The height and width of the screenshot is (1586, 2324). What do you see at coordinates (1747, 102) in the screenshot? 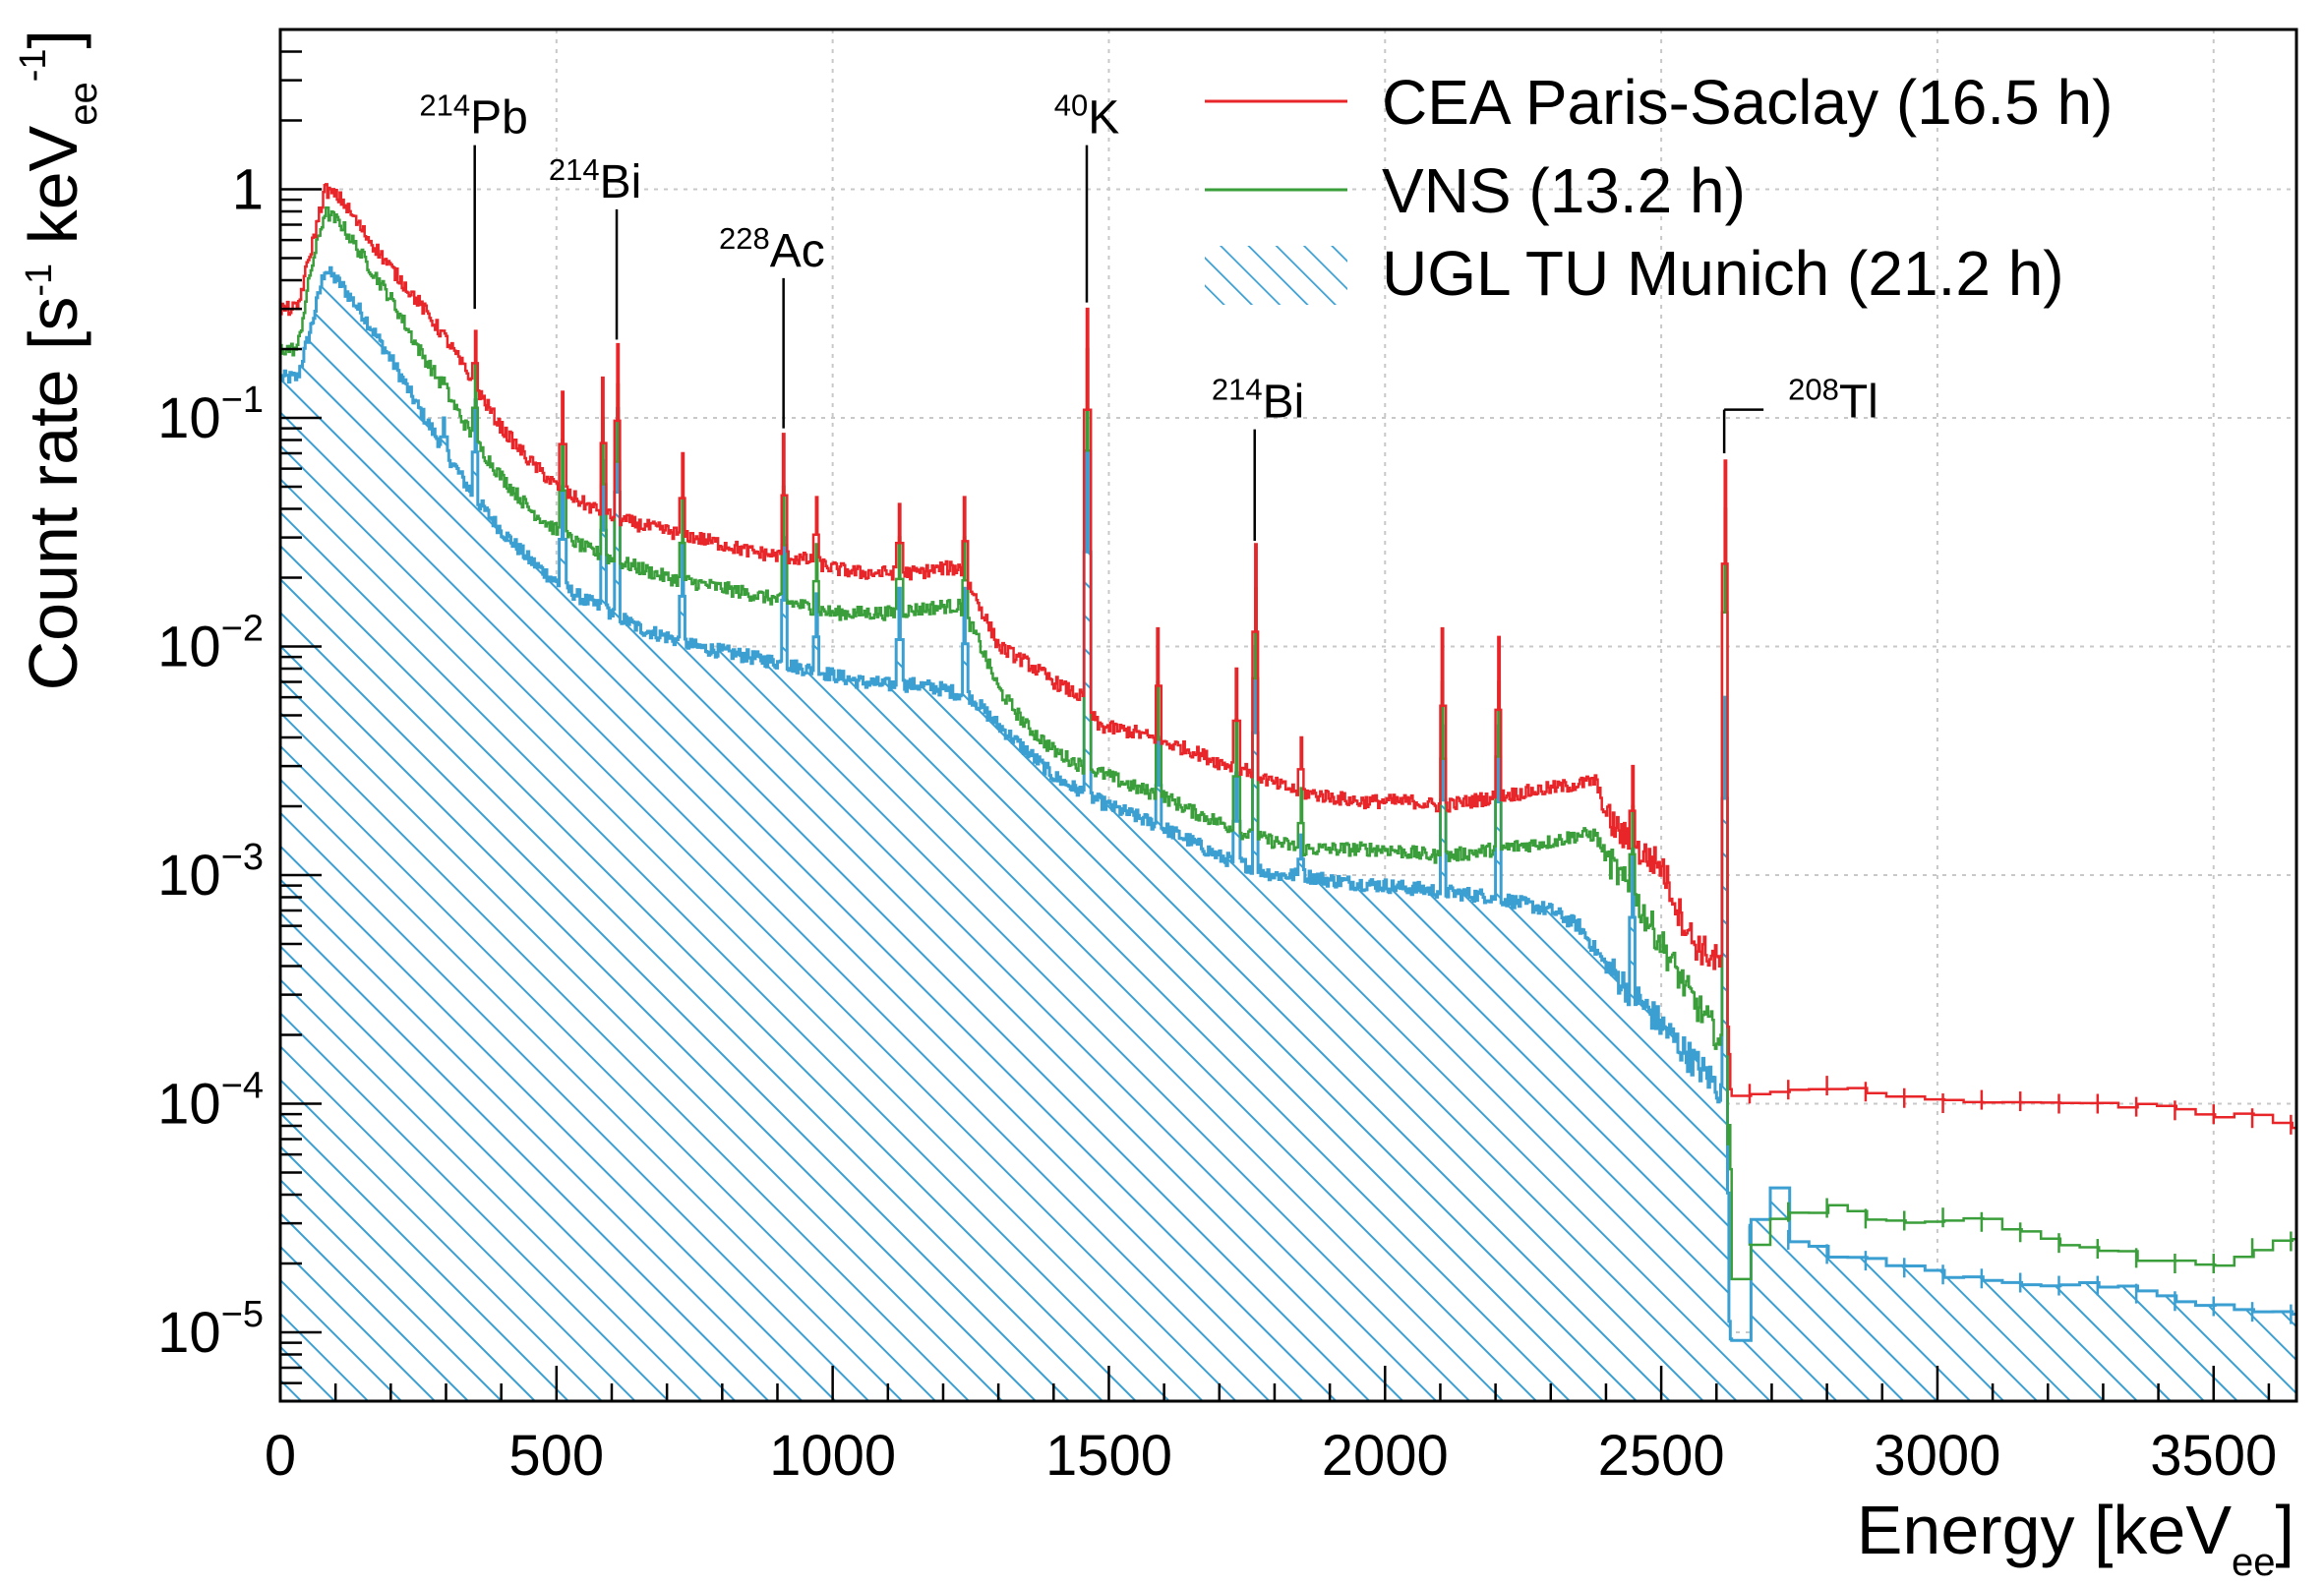
I see `legend-label-cea: CEA Paris-Saclay (16.5 h)` at bounding box center [1747, 102].